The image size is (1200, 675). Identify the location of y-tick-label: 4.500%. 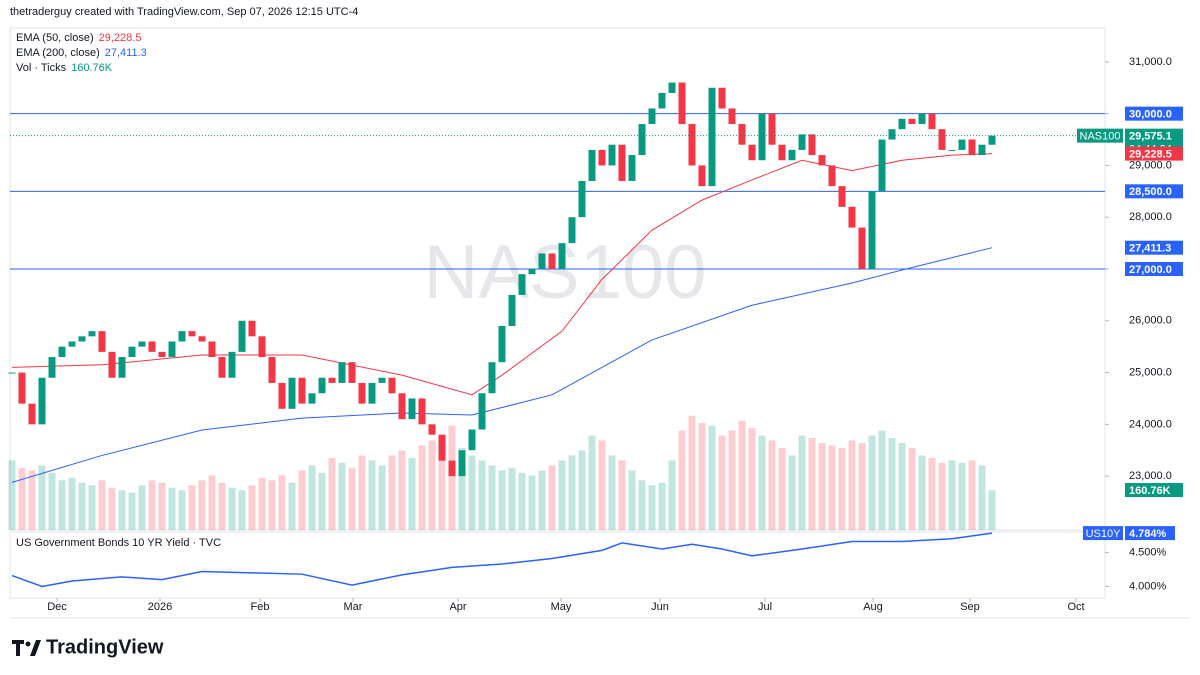
(1148, 552).